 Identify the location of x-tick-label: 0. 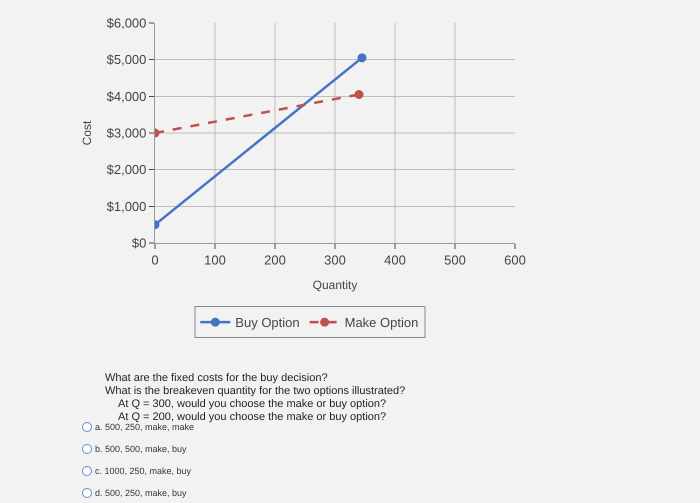
(155, 260).